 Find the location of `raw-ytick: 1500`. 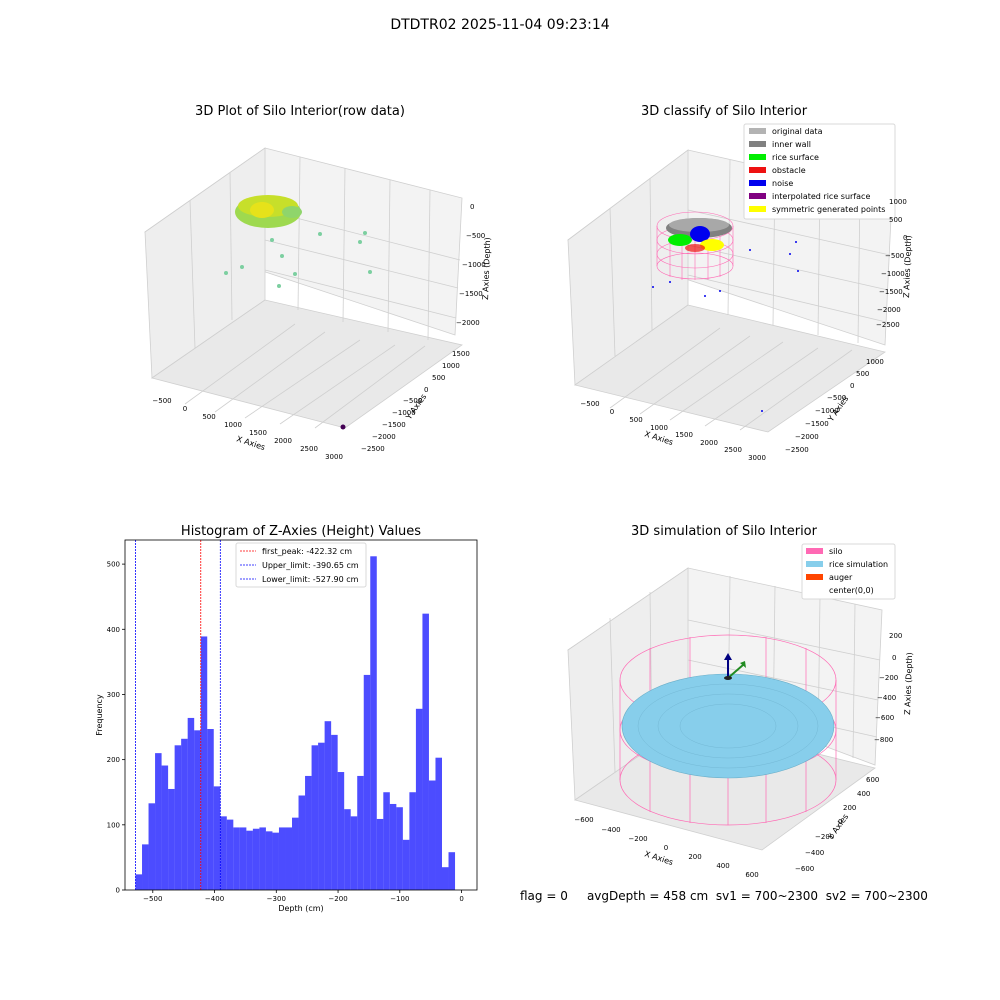

raw-ytick: 1500 is located at coordinates (461, 354).